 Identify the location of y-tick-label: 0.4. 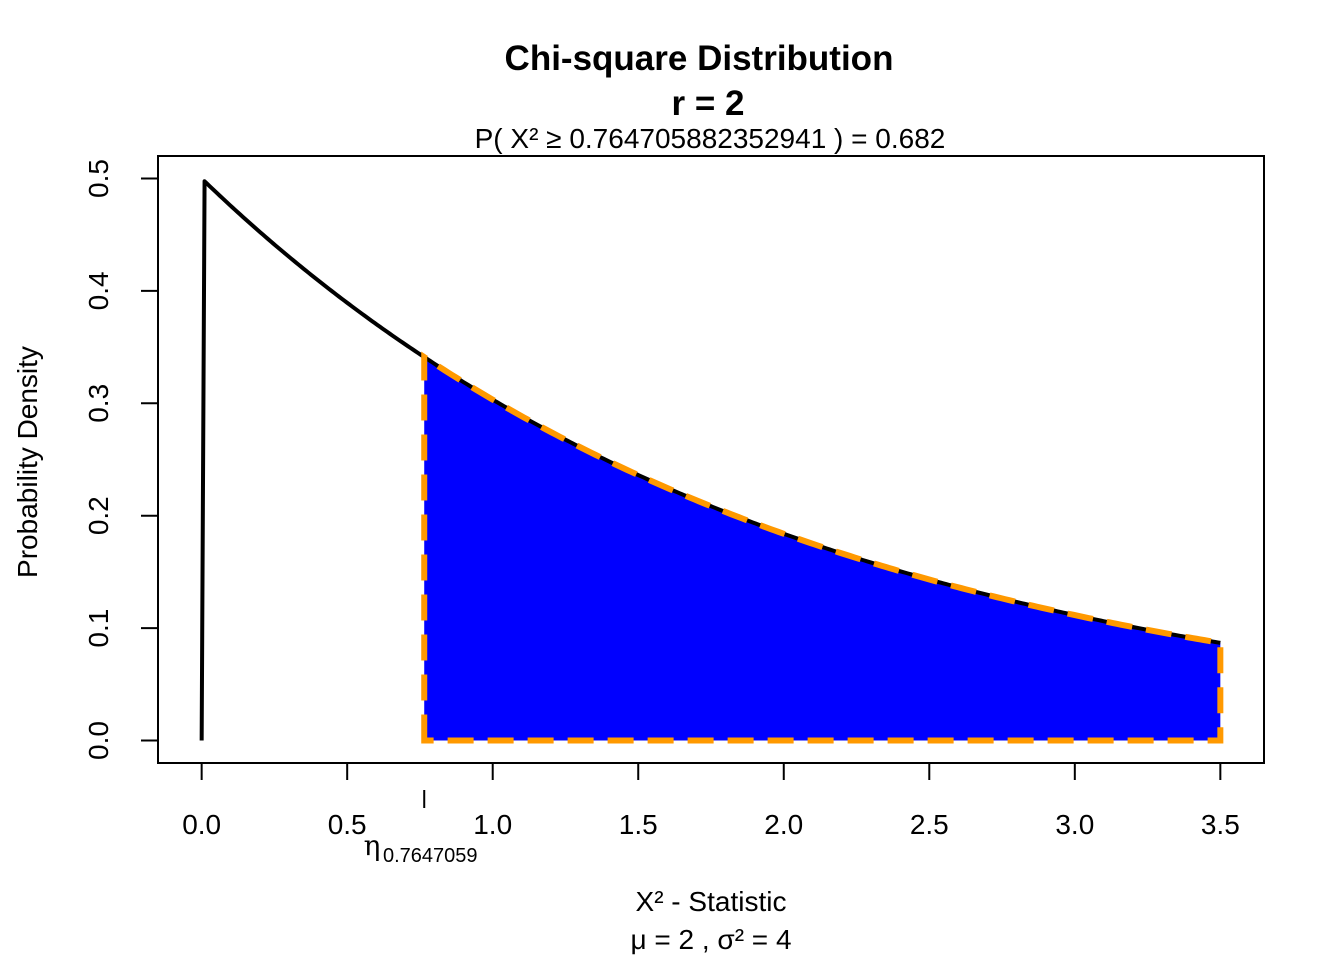
(98, 290).